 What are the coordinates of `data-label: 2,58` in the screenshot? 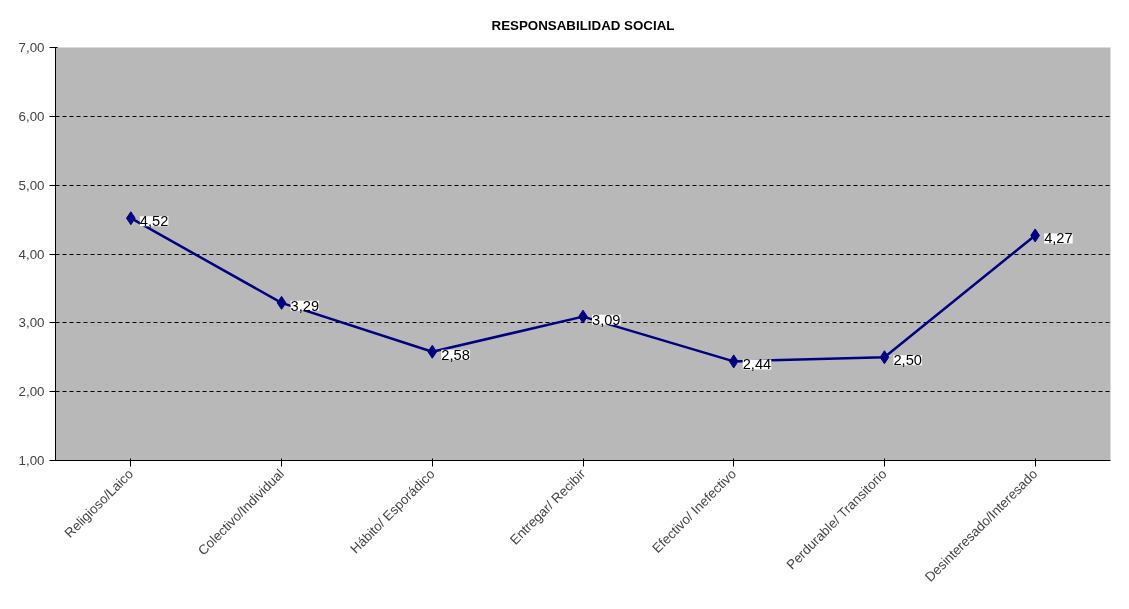 It's located at (455, 354).